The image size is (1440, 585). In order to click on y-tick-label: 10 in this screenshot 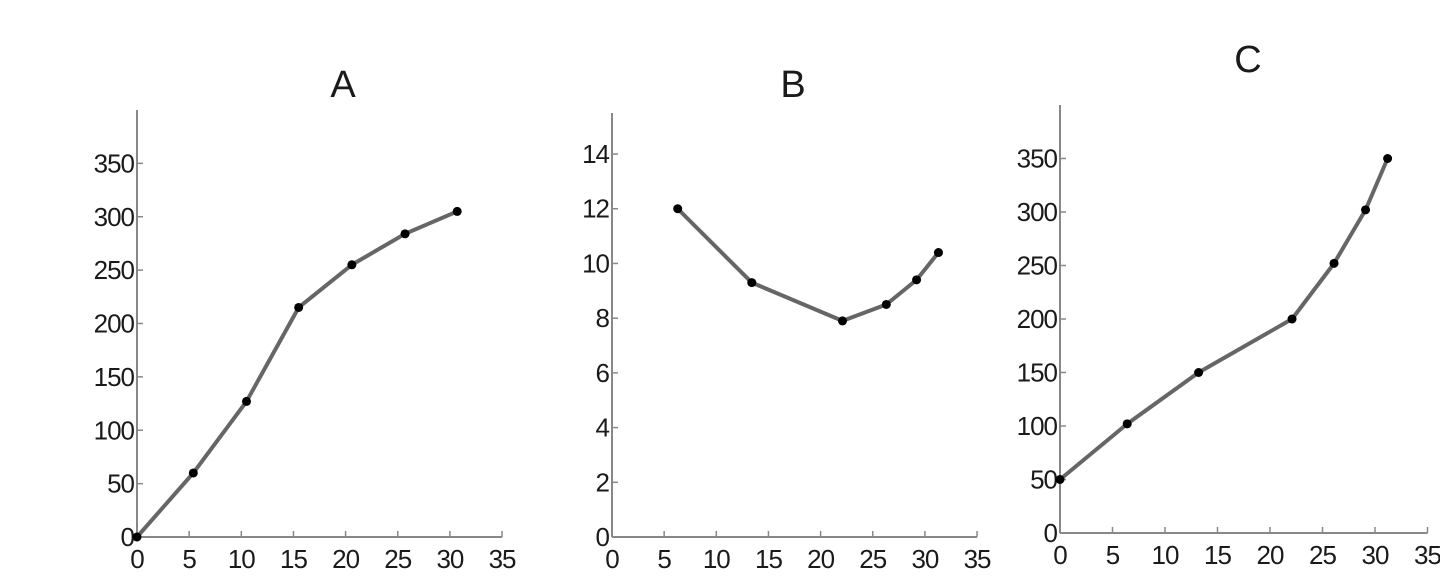, I will do `click(595, 263)`.